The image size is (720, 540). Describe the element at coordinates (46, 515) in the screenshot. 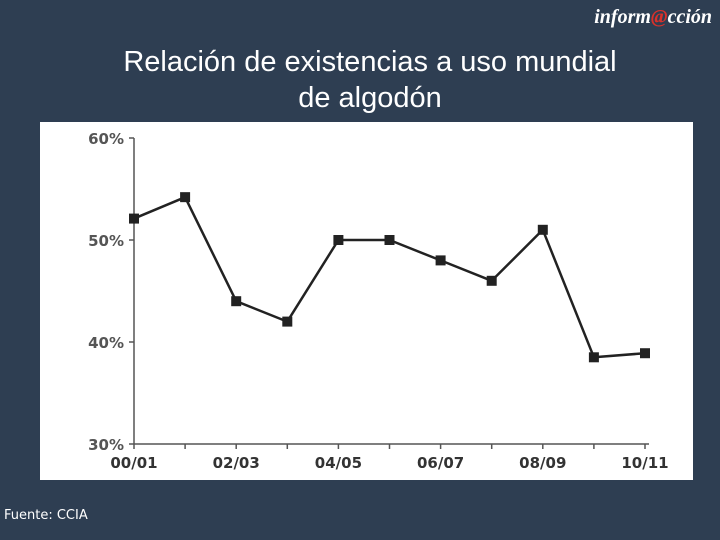

I see `source-note: Fuente: CCIA` at that location.